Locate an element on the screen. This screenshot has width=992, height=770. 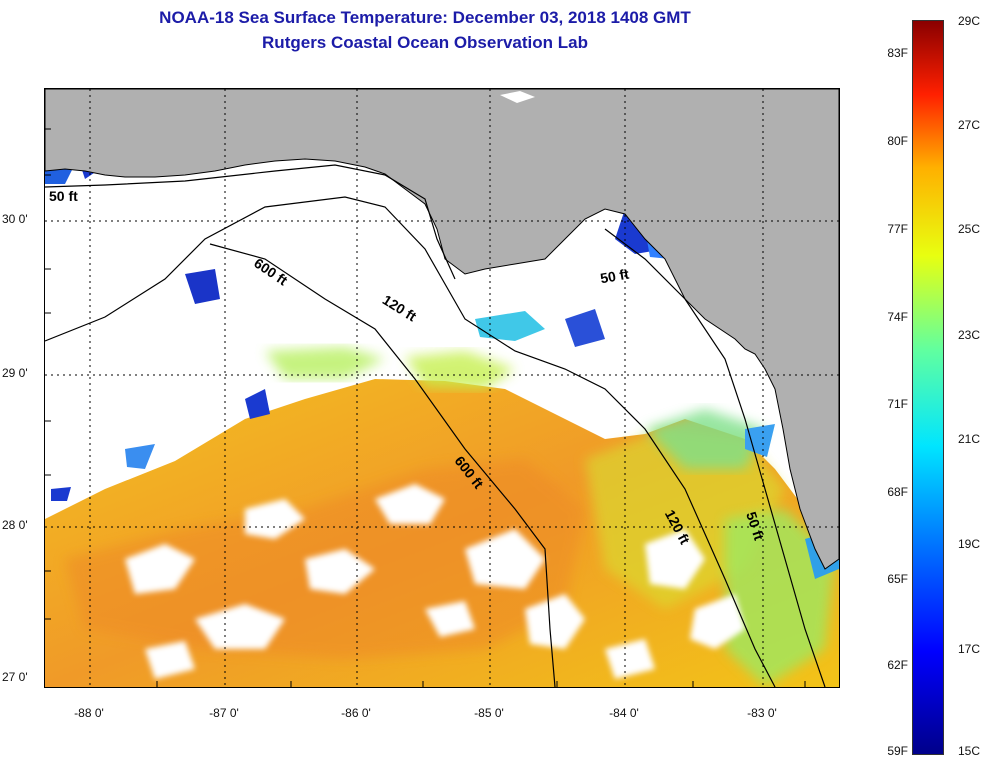
contour-50ft-east is located at coordinates (715, 457).